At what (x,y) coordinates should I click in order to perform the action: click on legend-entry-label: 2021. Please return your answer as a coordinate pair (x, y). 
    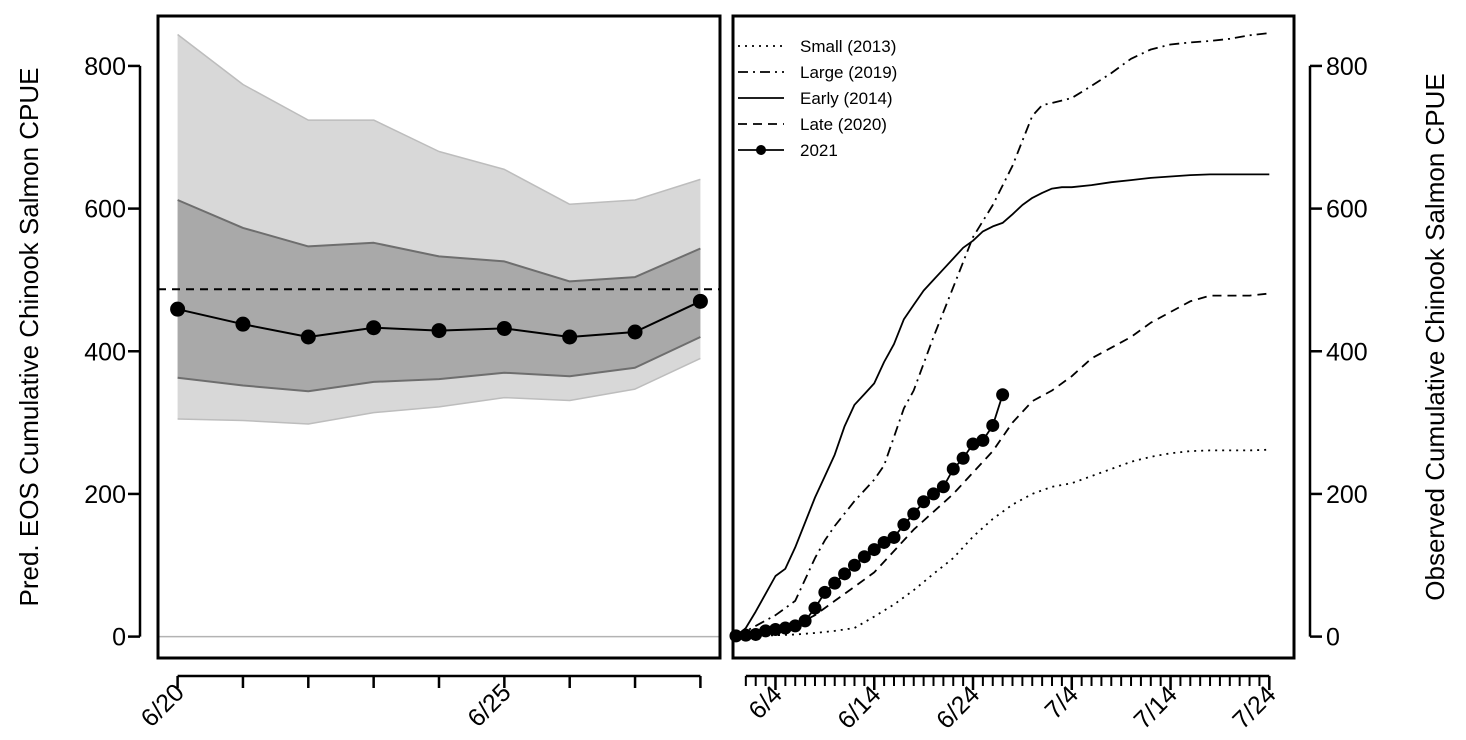
    Looking at the image, I should click on (819, 150).